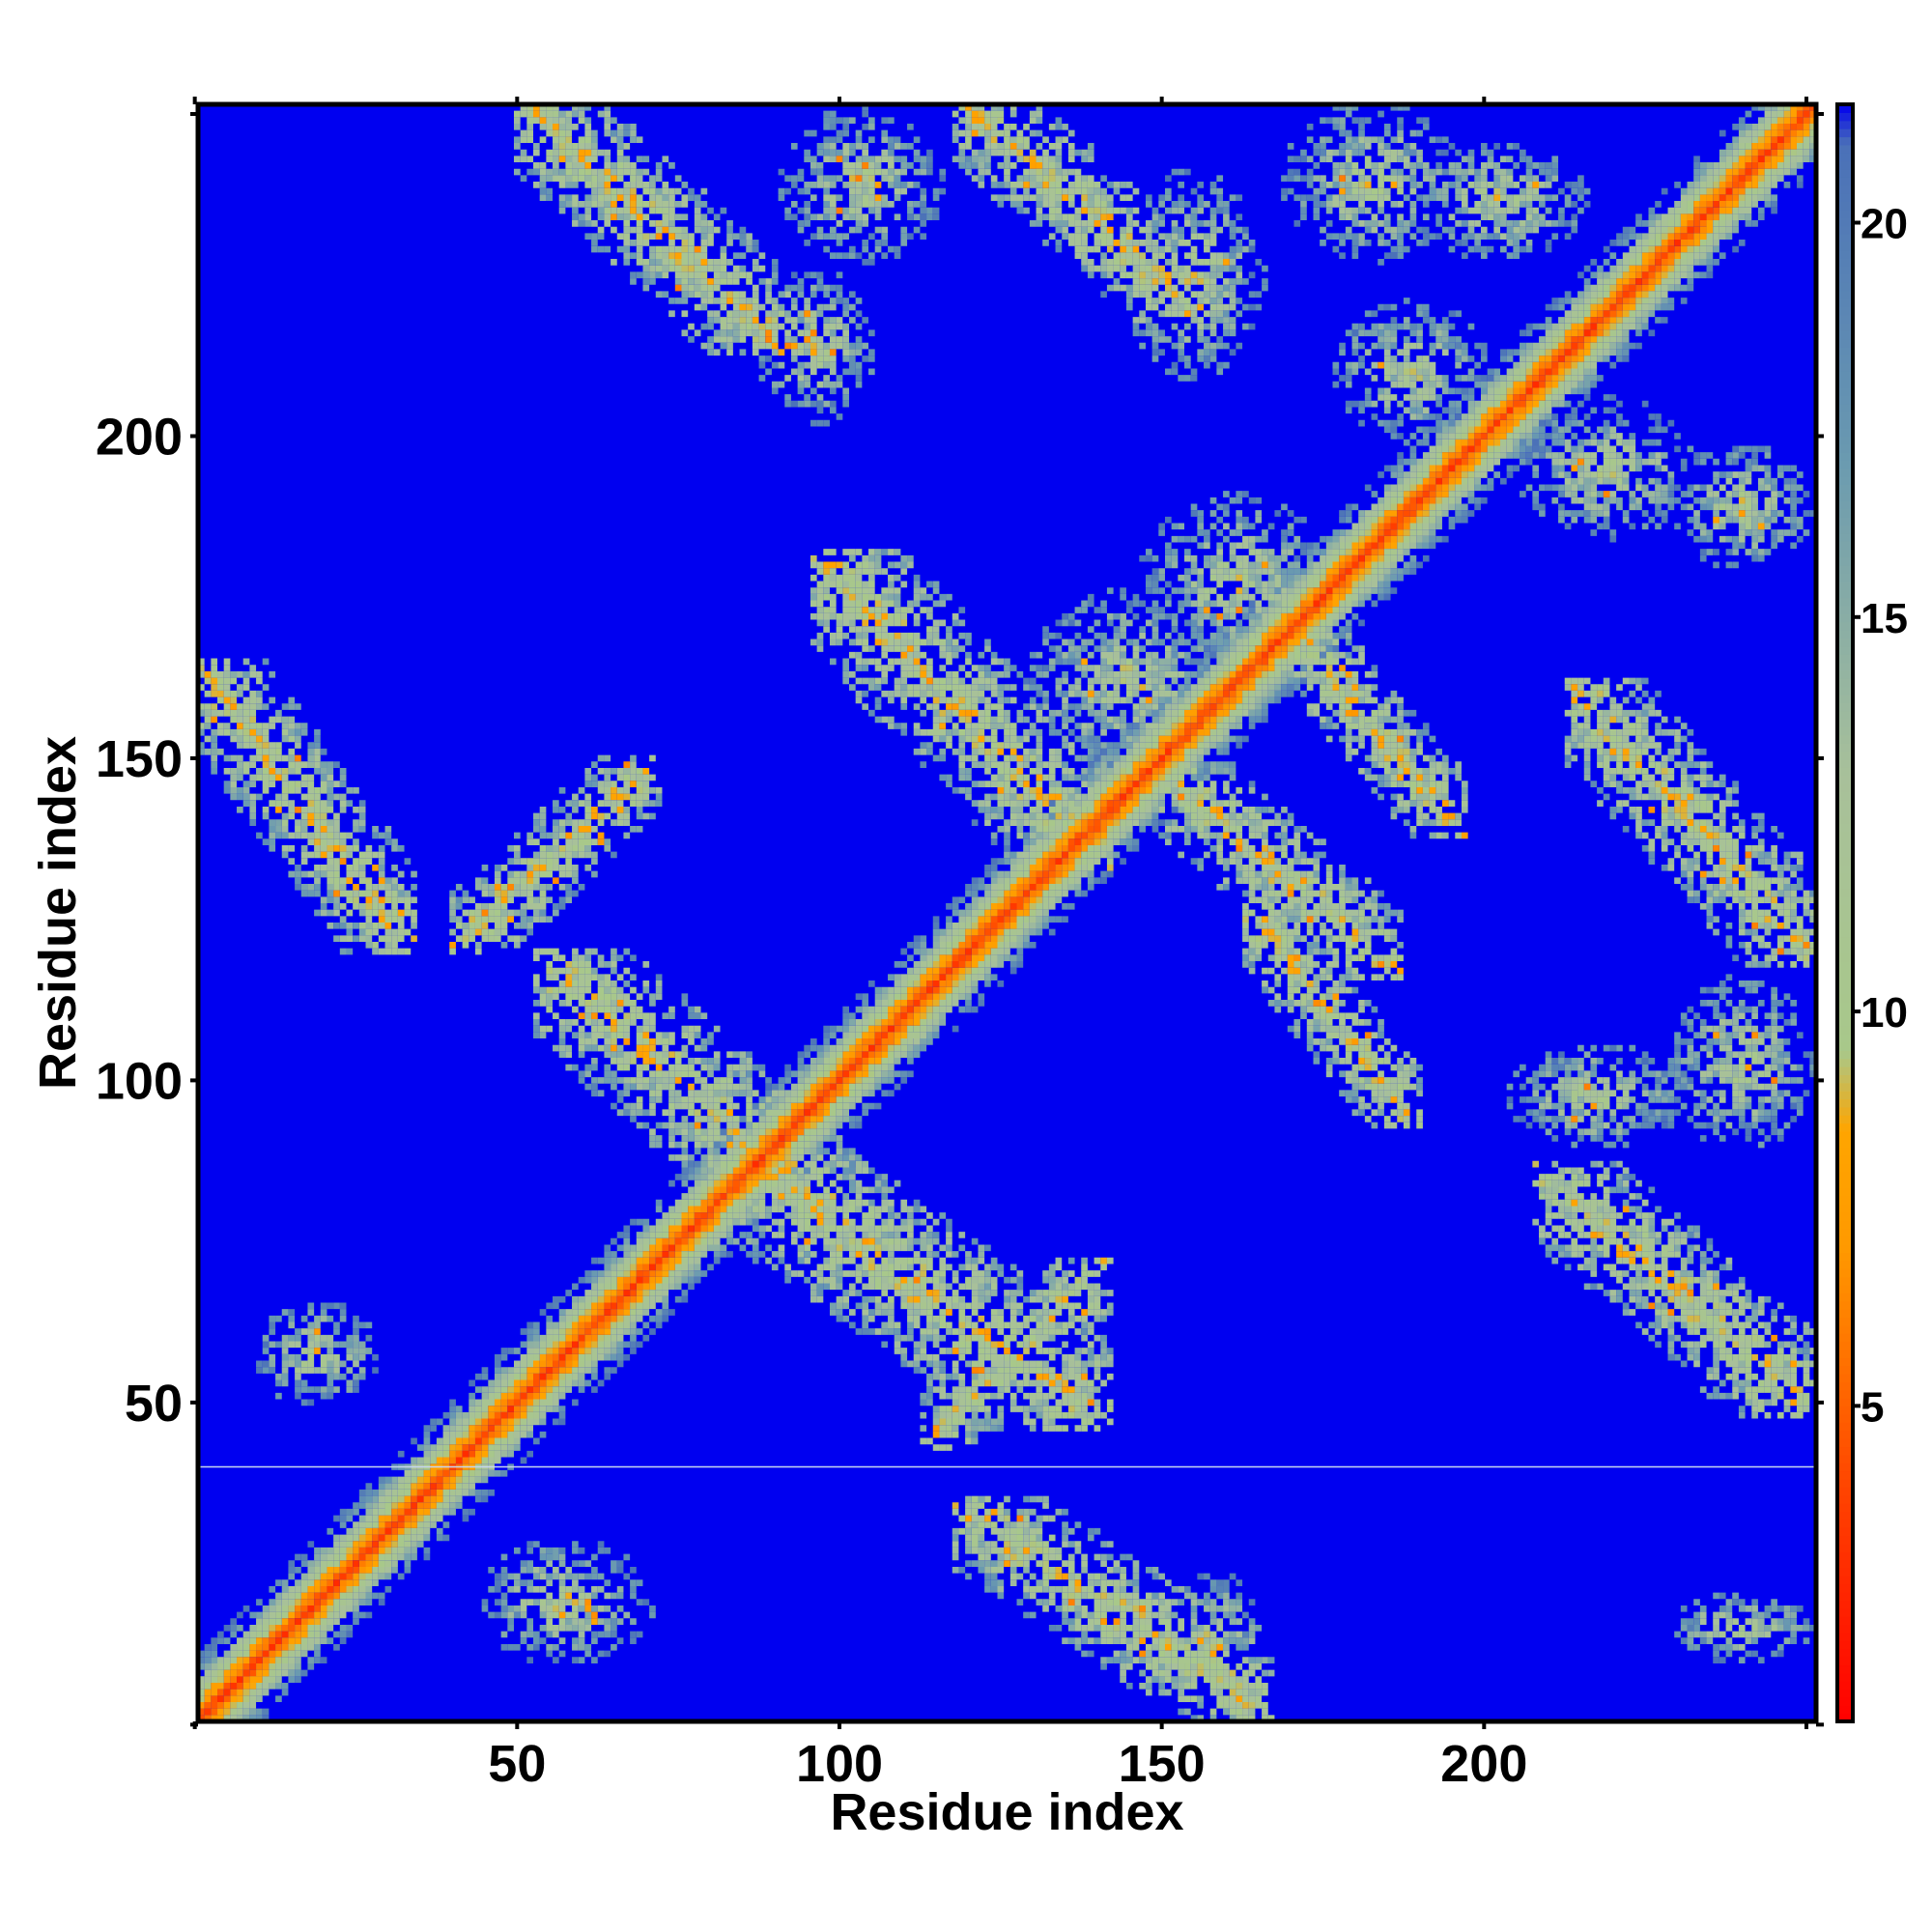 Image resolution: width=1932 pixels, height=1932 pixels. I want to click on y-axis-title: Residue index, so click(58, 913).